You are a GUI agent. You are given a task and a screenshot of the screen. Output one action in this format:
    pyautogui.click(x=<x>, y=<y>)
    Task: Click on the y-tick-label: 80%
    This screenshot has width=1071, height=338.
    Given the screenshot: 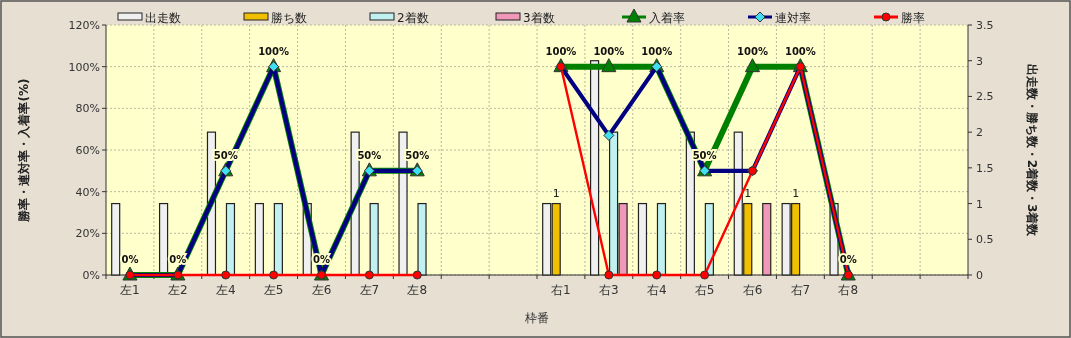 What is the action you would take?
    pyautogui.click(x=87, y=109)
    